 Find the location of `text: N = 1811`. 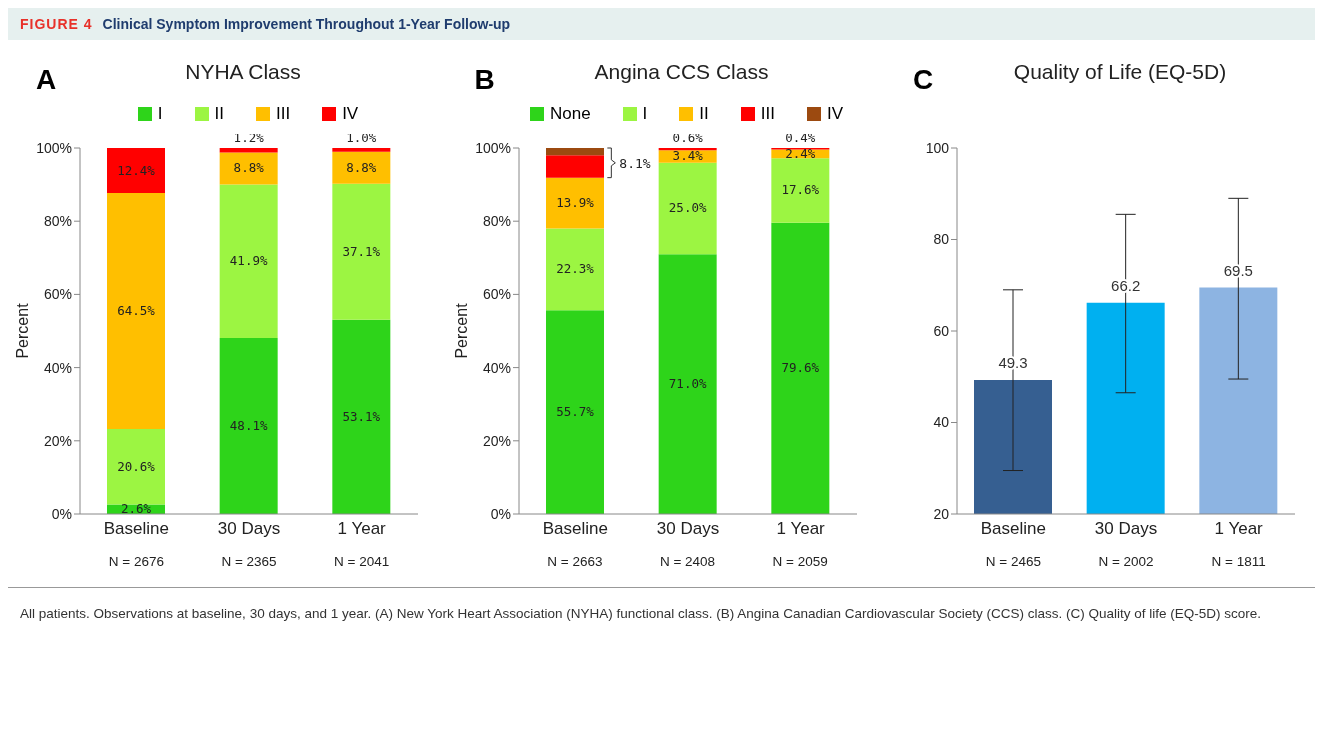

text: N = 1811 is located at coordinates (1238, 561).